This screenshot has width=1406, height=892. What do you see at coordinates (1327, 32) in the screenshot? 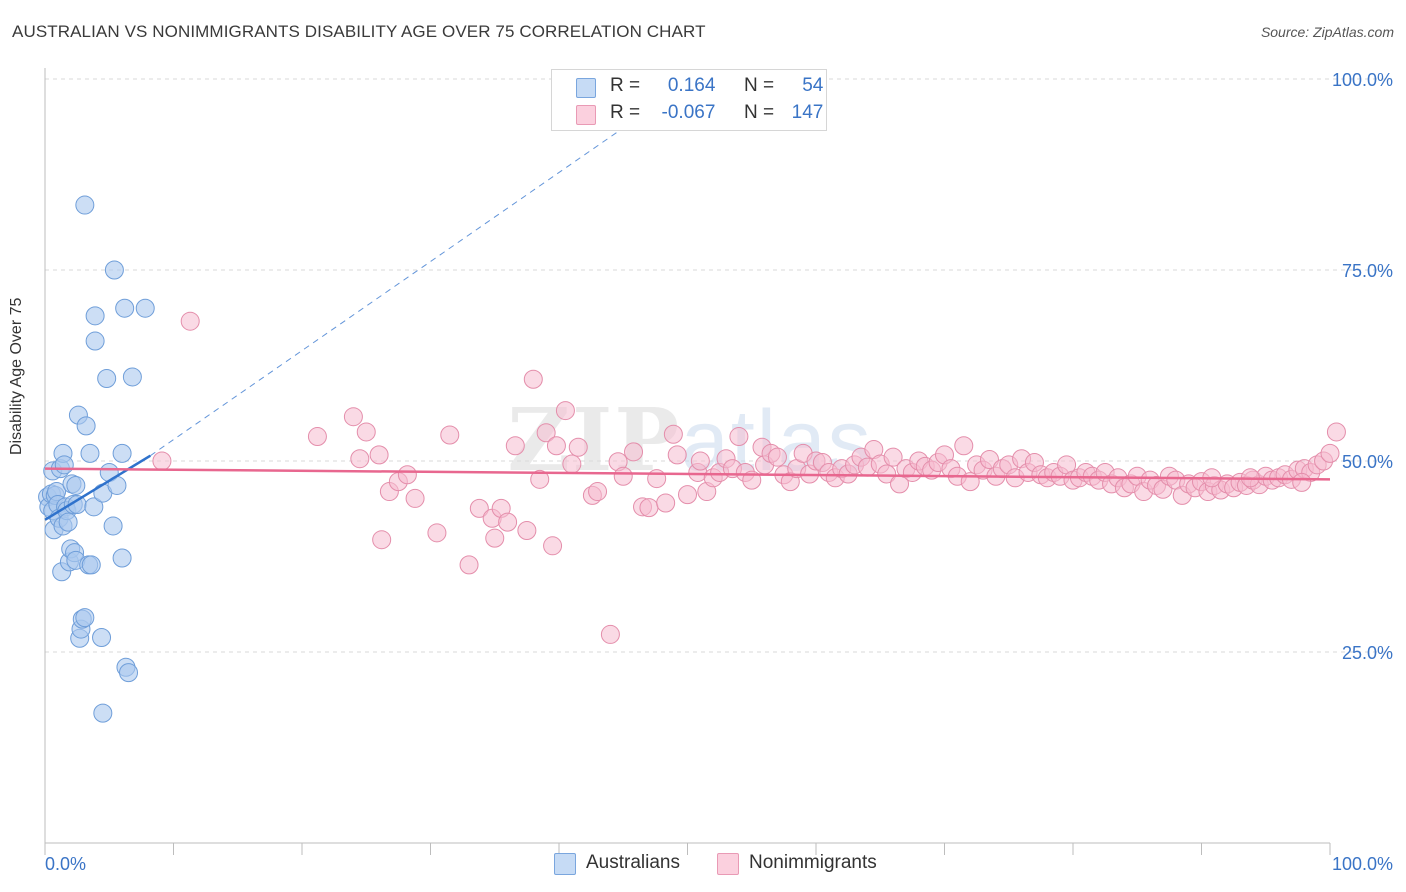
I see `source-label: Source: ZipAtlas.com` at bounding box center [1327, 32].